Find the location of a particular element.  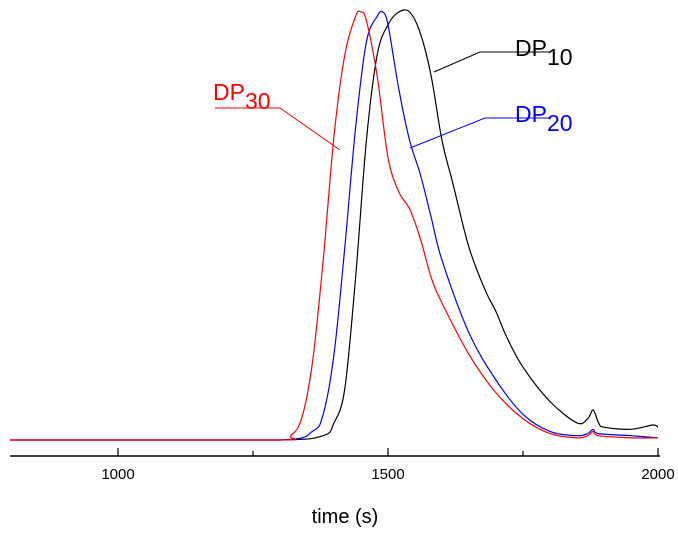

leader-line-dp20 is located at coordinates (479, 133).